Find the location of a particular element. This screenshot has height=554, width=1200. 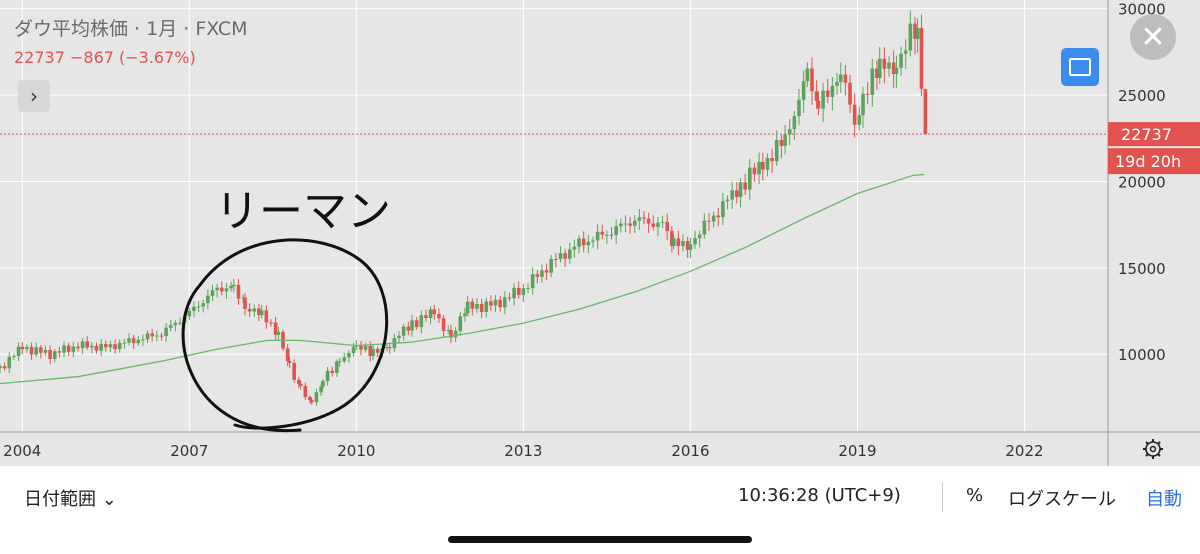

expand-button: › is located at coordinates (34, 96).